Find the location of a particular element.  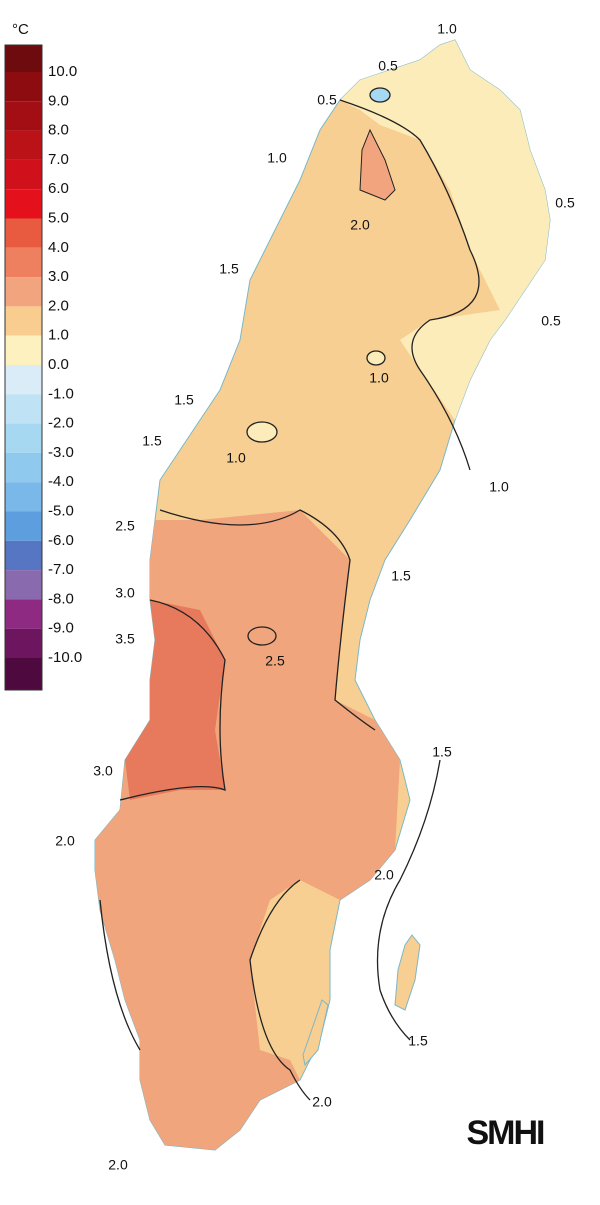

legend-label: 4.0 is located at coordinates (58, 247).